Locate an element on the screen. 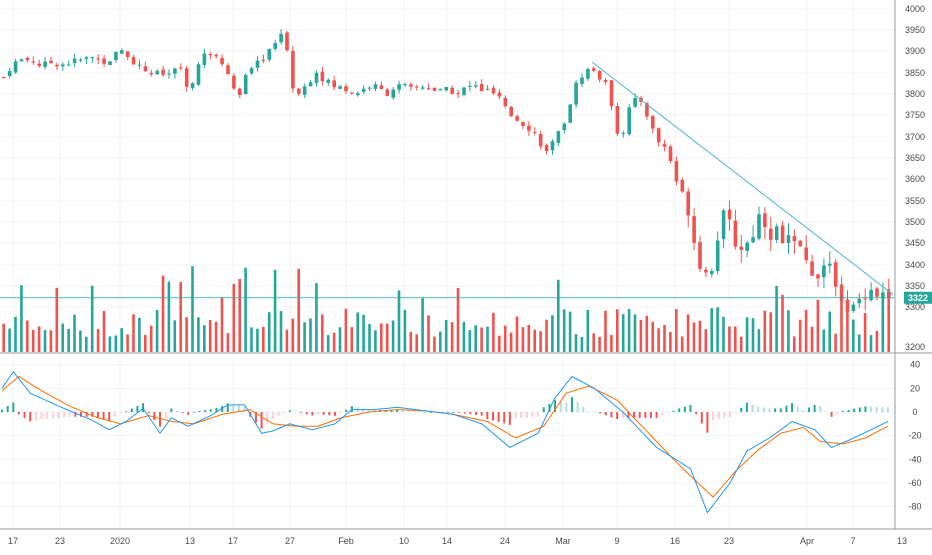 The height and width of the screenshot is (555, 932). time-tick-label: Apr is located at coordinates (807, 541).